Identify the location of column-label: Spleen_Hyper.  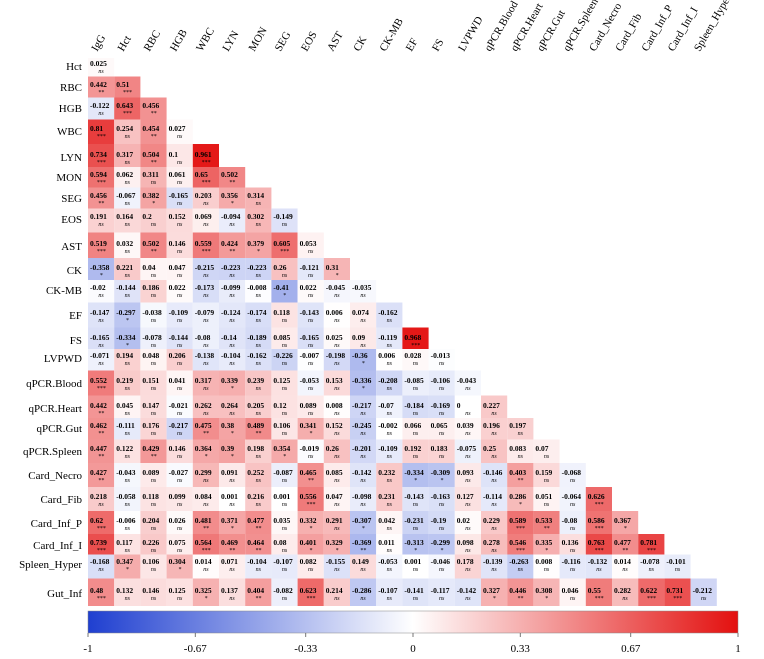
(713, 26).